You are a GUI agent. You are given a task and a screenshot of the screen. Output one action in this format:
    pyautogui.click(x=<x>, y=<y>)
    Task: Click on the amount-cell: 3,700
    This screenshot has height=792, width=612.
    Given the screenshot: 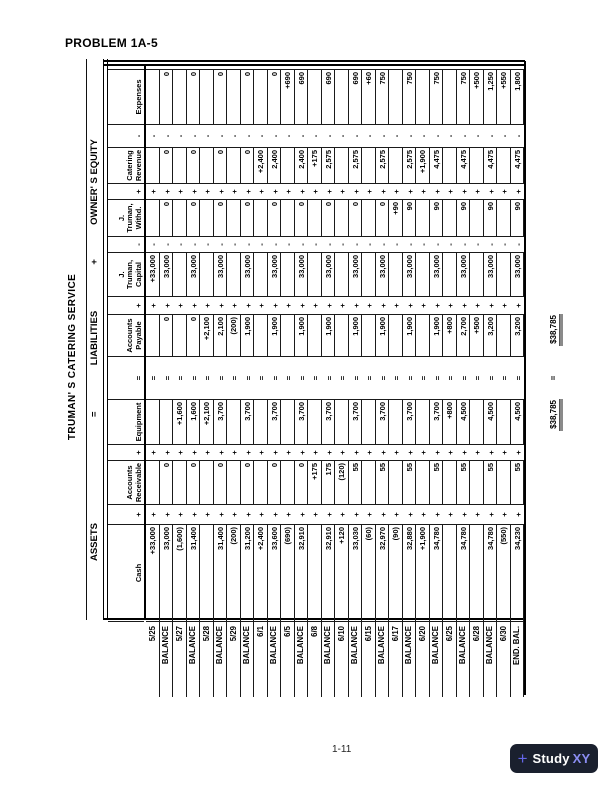 What is the action you would take?
    pyautogui.click(x=247, y=422)
    